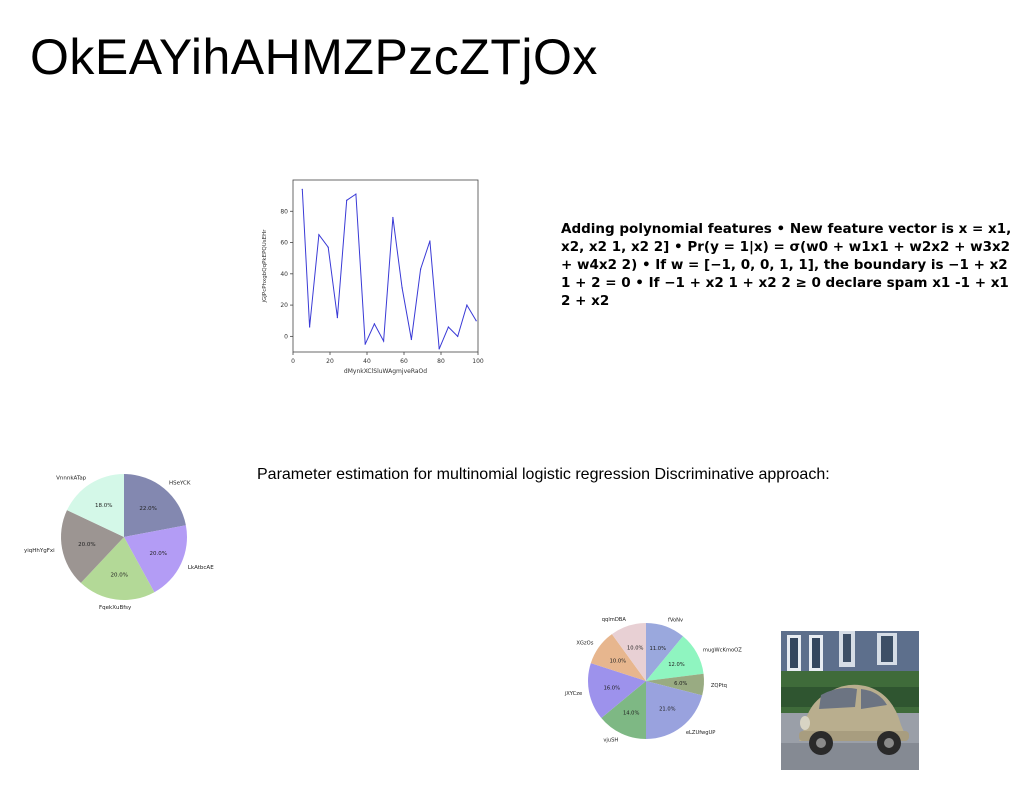 Image resolution: width=1024 pixels, height=788 pixels. Describe the element at coordinates (573, 694) in the screenshot. I see `slice-category-label: jXYCze` at that location.